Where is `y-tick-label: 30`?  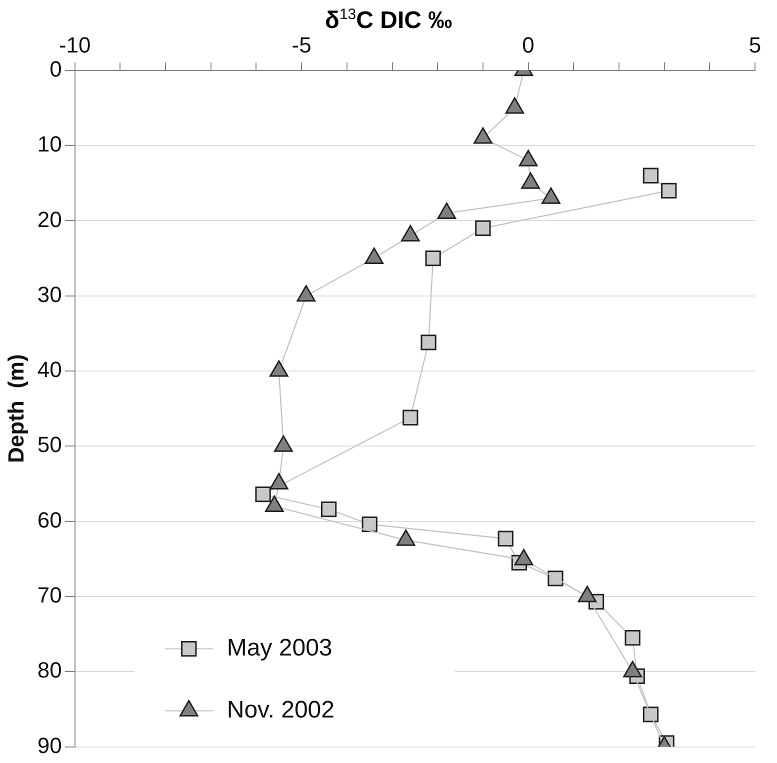
y-tick-label: 30 is located at coordinates (49, 294).